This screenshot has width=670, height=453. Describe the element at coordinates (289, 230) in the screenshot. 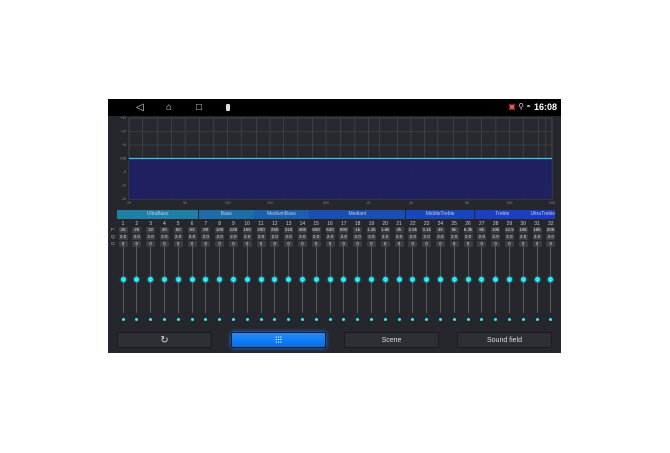

I see `frequency-field: 315` at that location.